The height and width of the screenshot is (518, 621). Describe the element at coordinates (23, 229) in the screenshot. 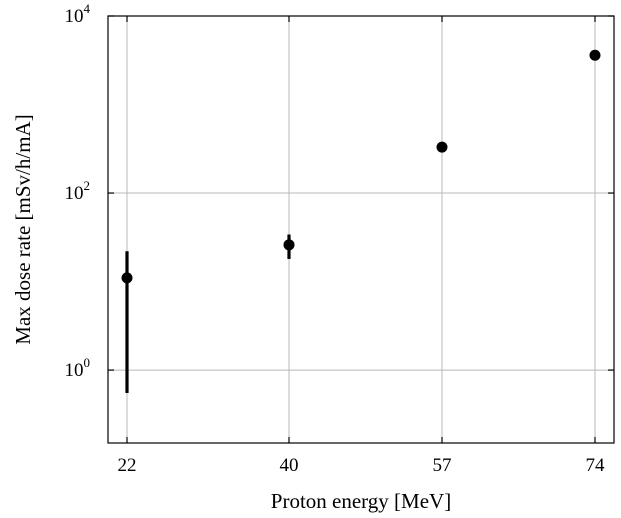

I see `y-axis-label: Max dose rate [mSv/h/mA]` at that location.